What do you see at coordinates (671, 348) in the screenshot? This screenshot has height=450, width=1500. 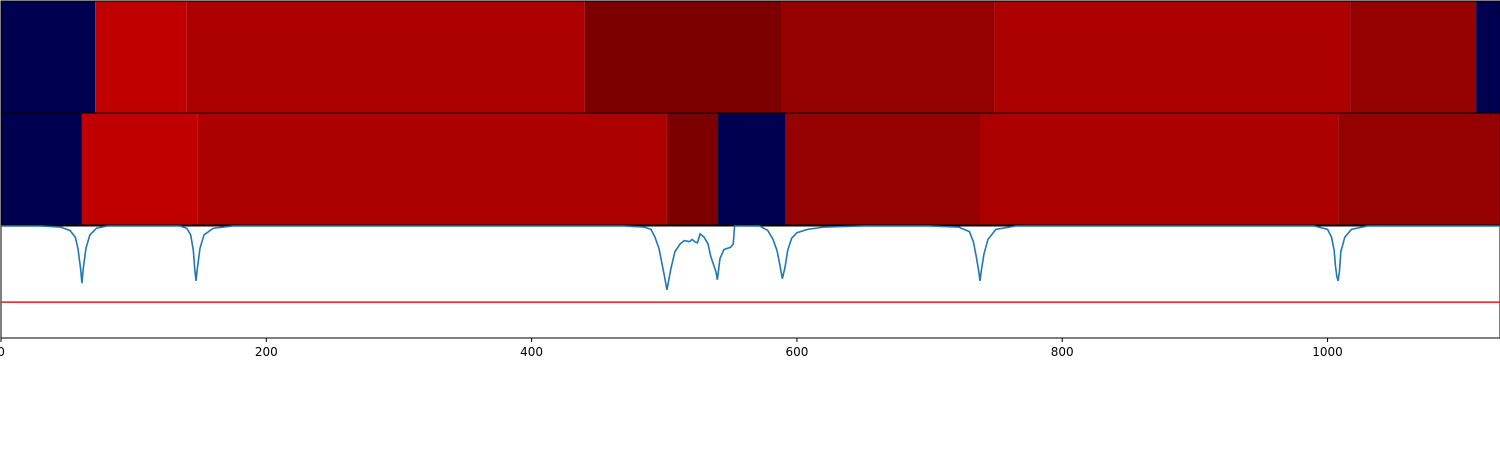 I see `x-axis: 0 200 400 600 800 1000` at bounding box center [671, 348].